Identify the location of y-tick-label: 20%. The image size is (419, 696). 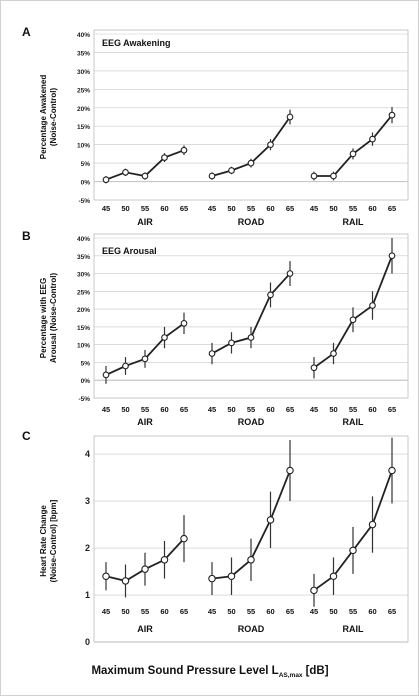
(83, 310).